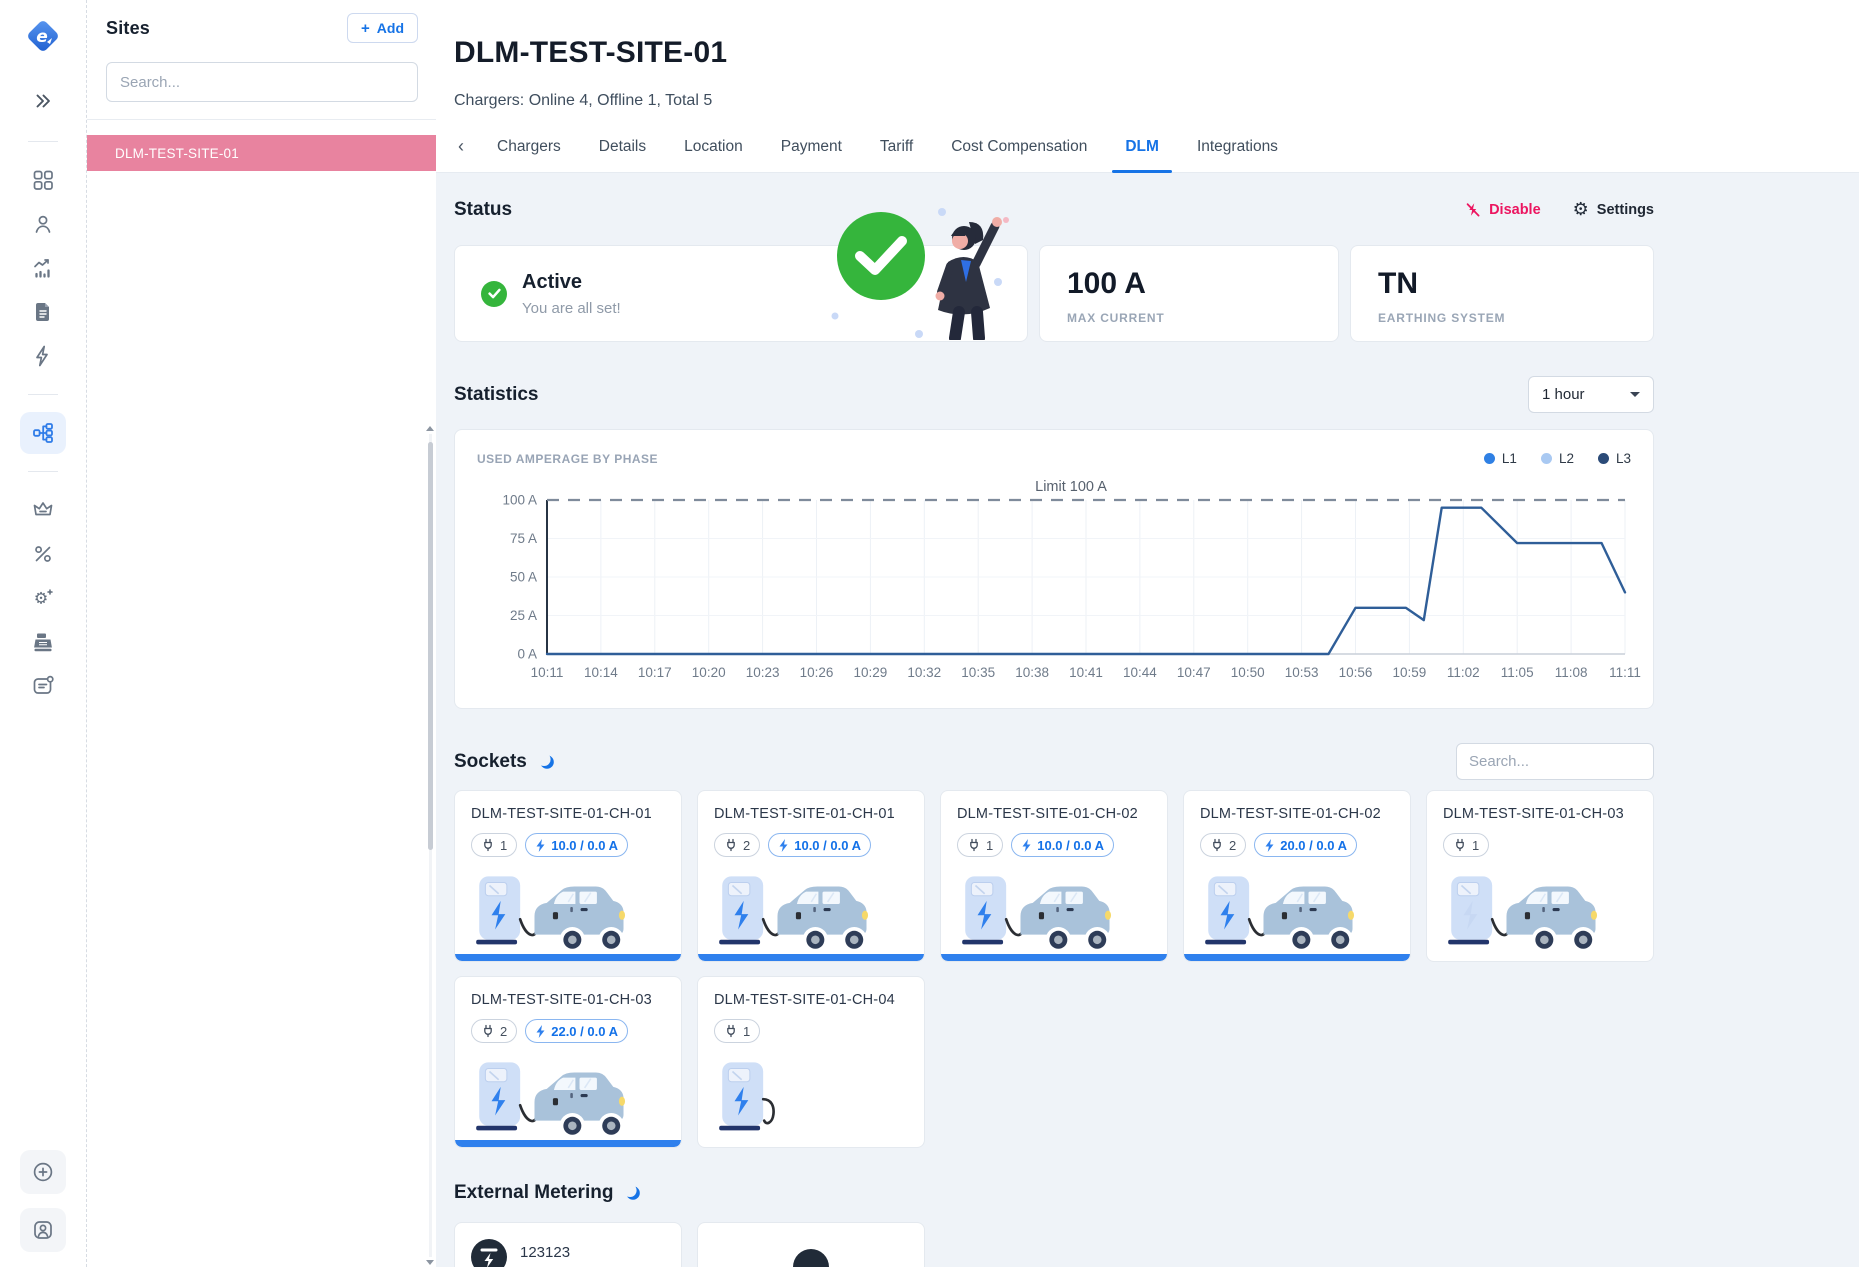  I want to click on tabs-back-chevron-icon: ‹, so click(461, 146).